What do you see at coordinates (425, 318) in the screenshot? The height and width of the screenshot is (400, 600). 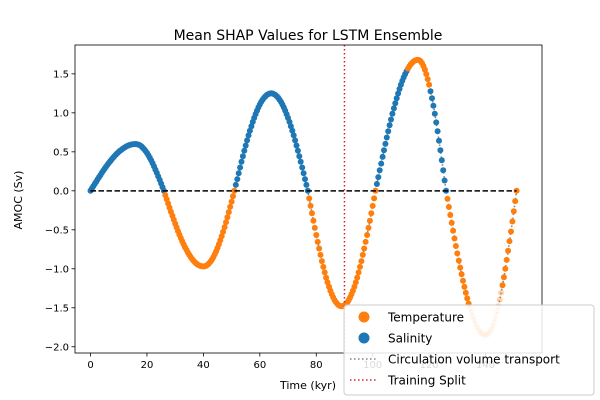 I see `legend-label: Temperature` at bounding box center [425, 318].